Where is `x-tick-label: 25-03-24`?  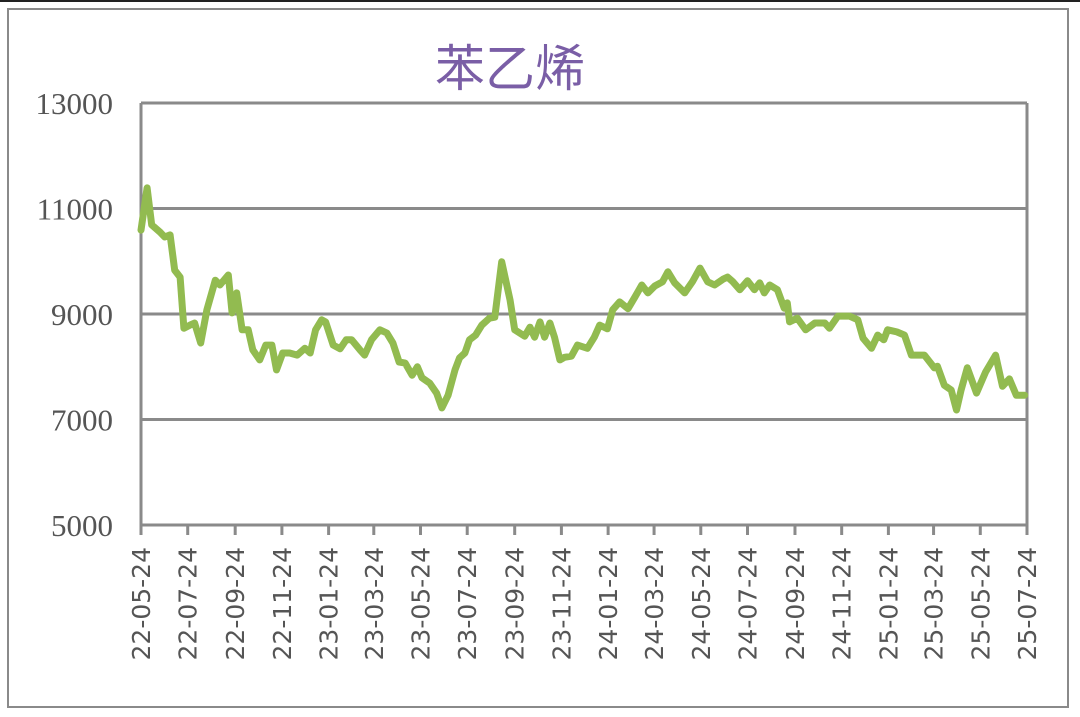
x-tick-label: 25-03-24 is located at coordinates (934, 603).